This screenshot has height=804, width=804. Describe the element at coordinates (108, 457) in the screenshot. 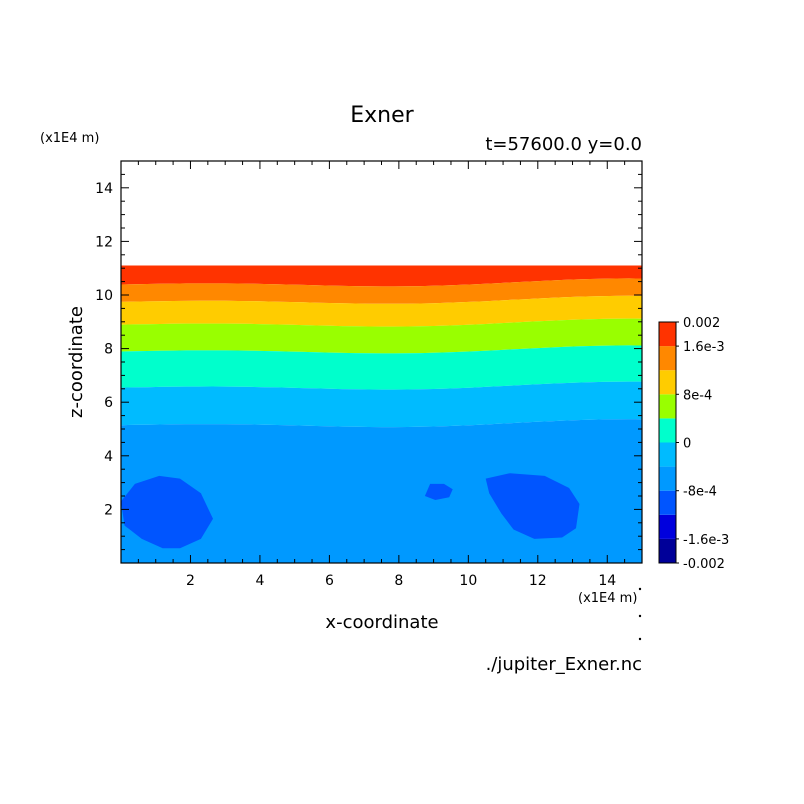

I see `y-tick-label: 4` at that location.